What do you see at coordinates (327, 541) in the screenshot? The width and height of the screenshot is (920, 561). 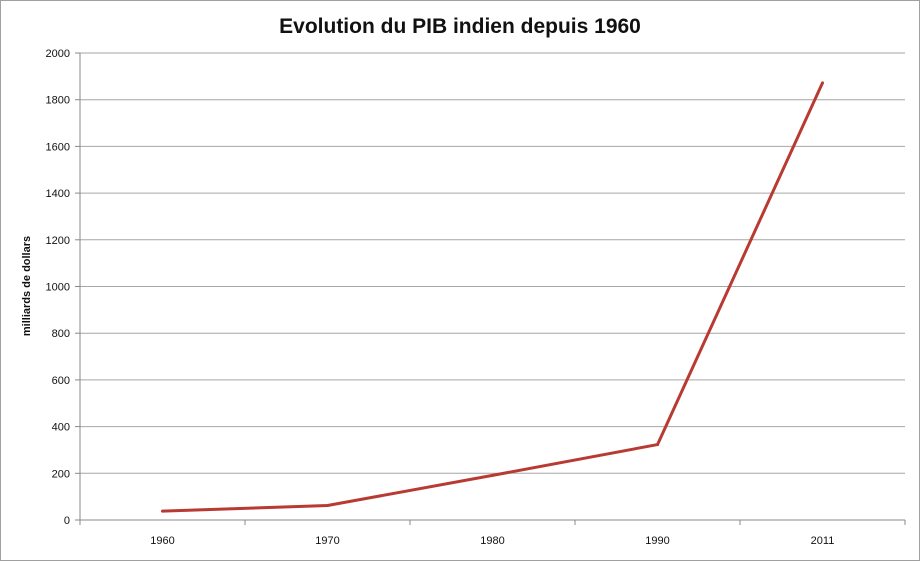 I see `x-tick-label: 1970` at bounding box center [327, 541].